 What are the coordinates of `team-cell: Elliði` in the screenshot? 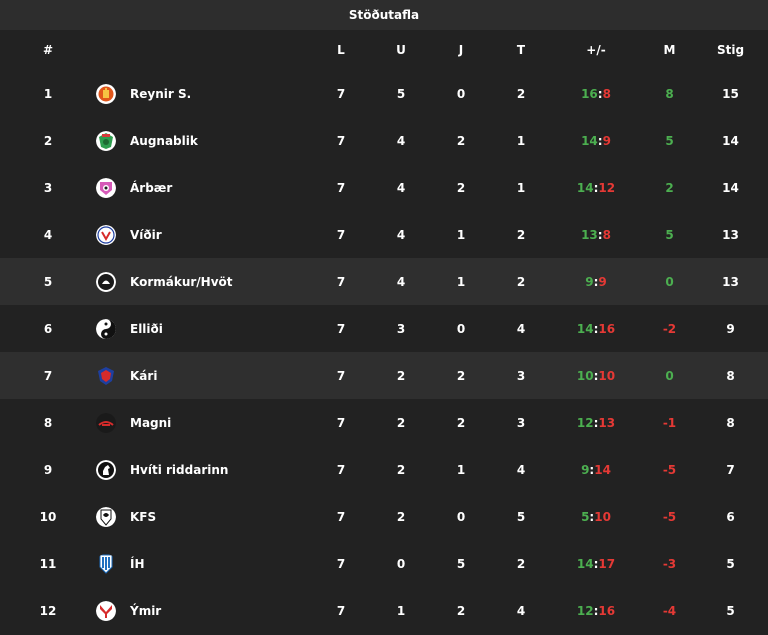 It's located at (201, 328).